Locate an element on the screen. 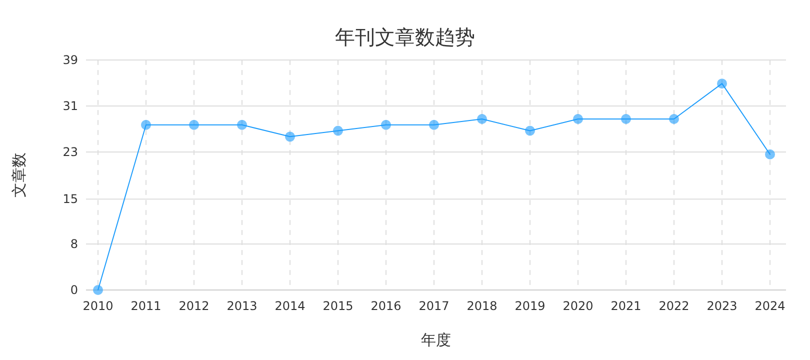 The height and width of the screenshot is (360, 810). chart-title: 年刊文章数趋势 is located at coordinates (405, 37).